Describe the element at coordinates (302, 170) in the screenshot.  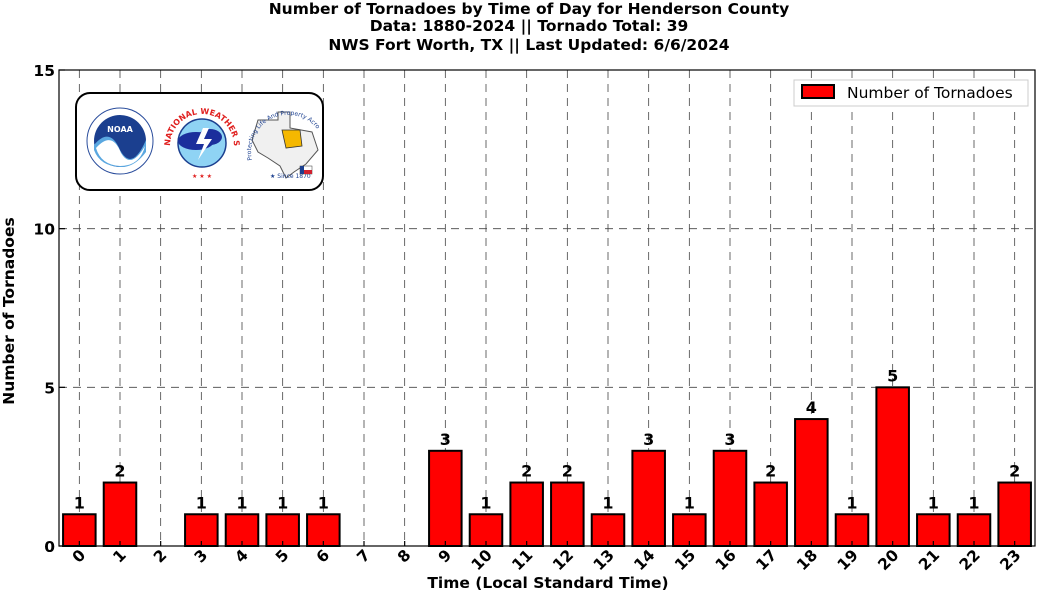
I see `texas-flag-stripe` at that location.